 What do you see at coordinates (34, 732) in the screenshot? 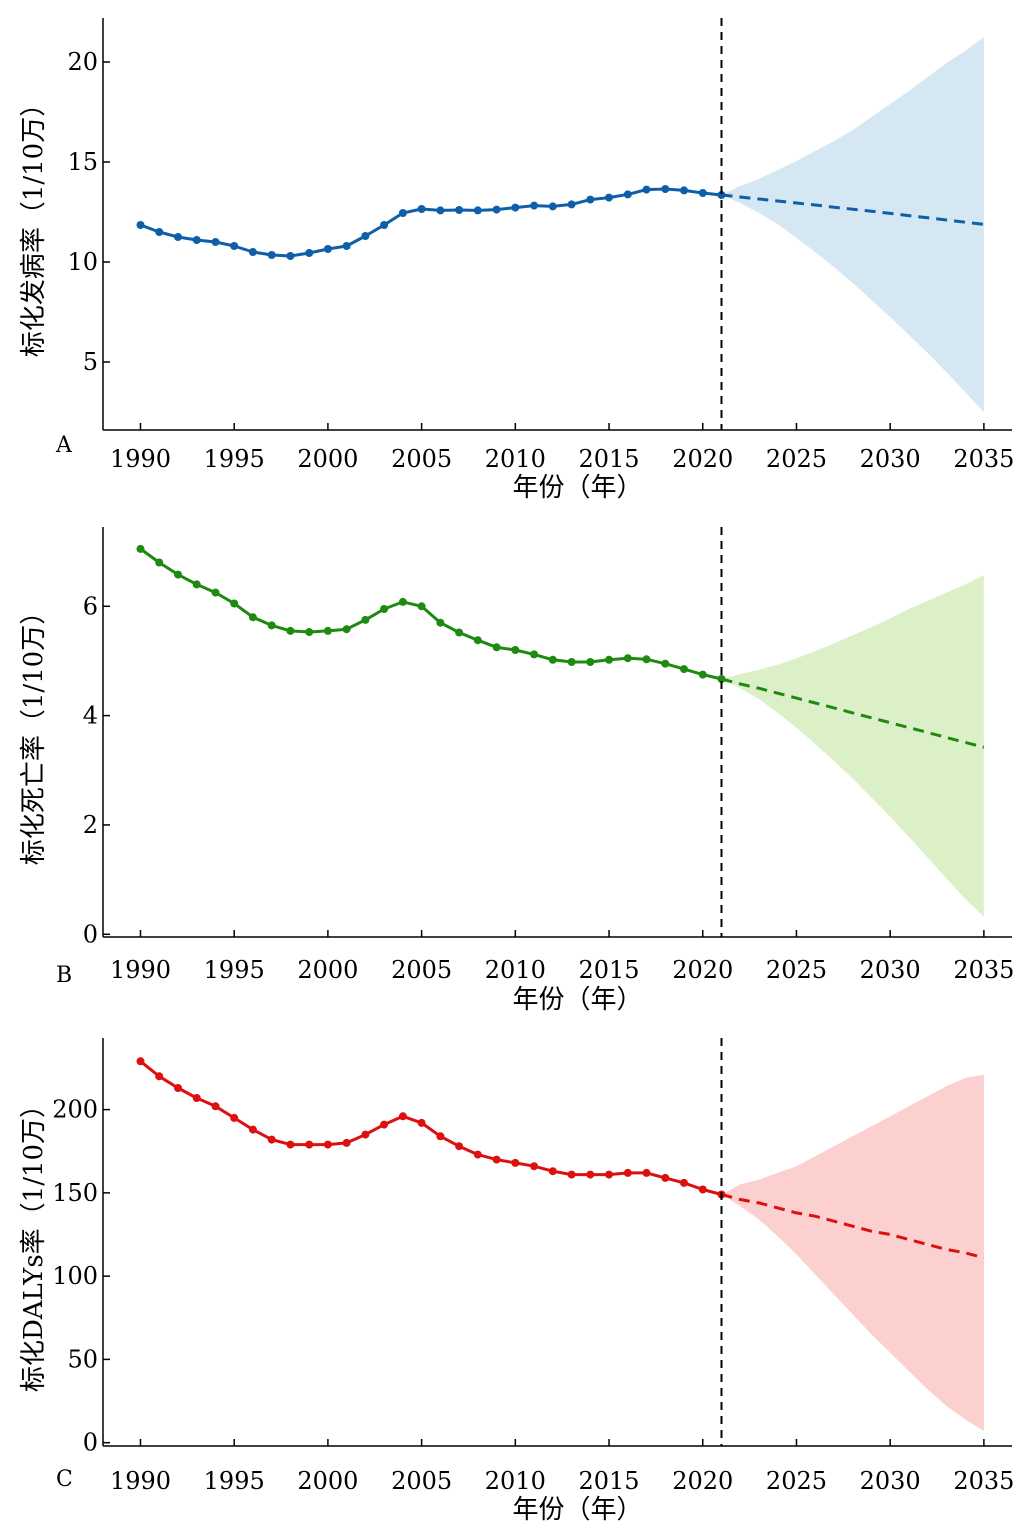
I see `y-axis-title: 标化死亡率（1/10万）` at bounding box center [34, 732].